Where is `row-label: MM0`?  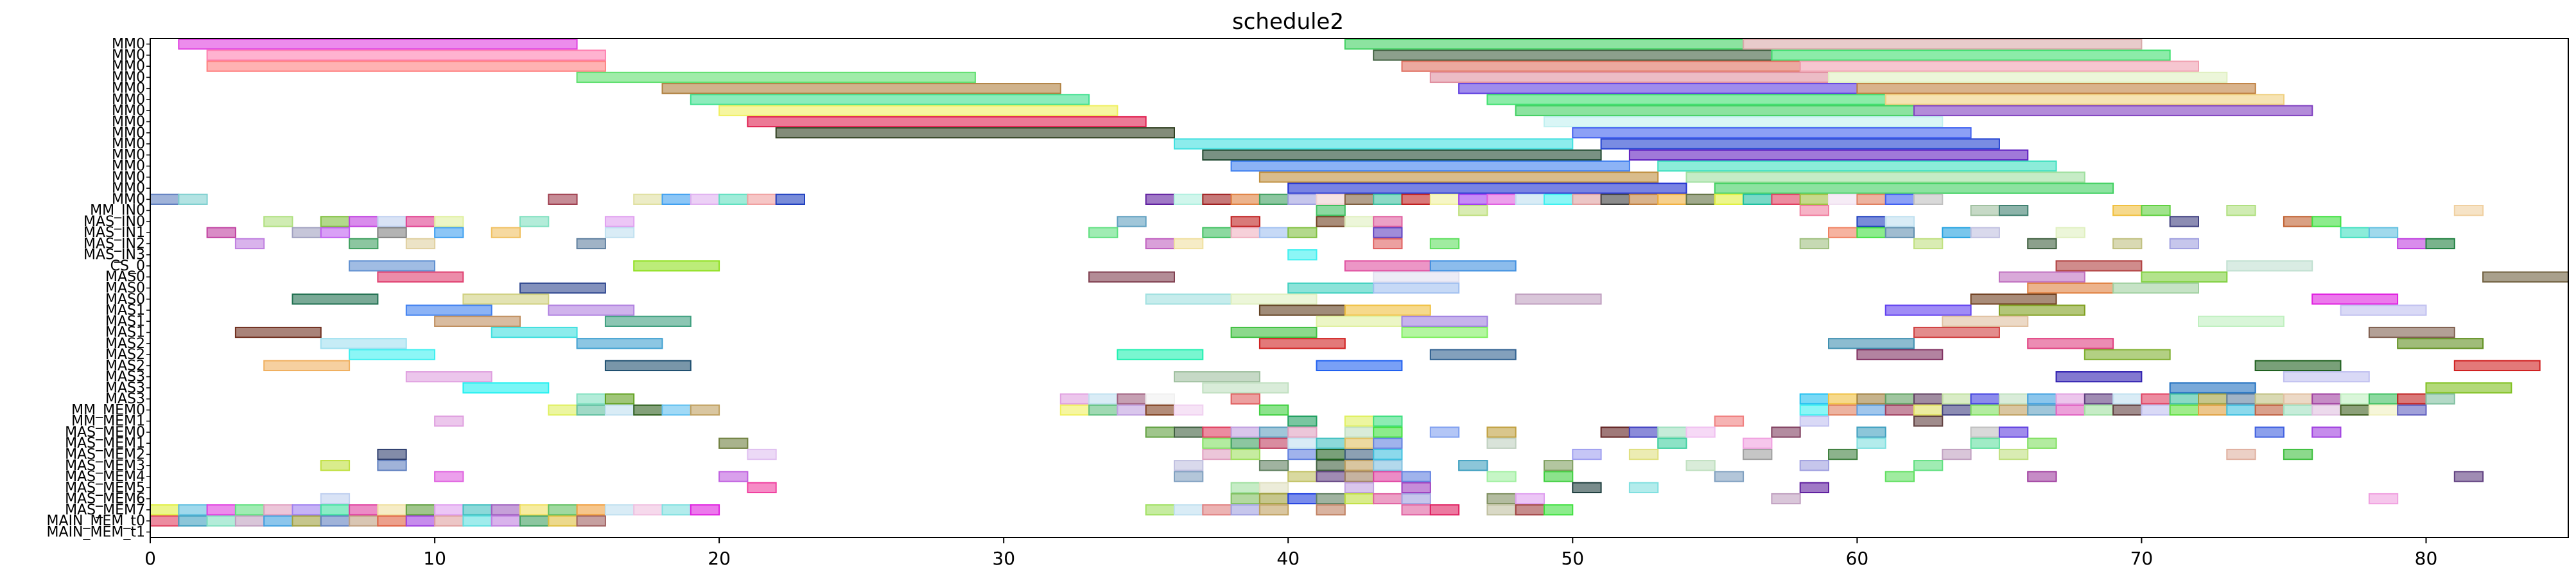
row-label: MM0 is located at coordinates (128, 45).